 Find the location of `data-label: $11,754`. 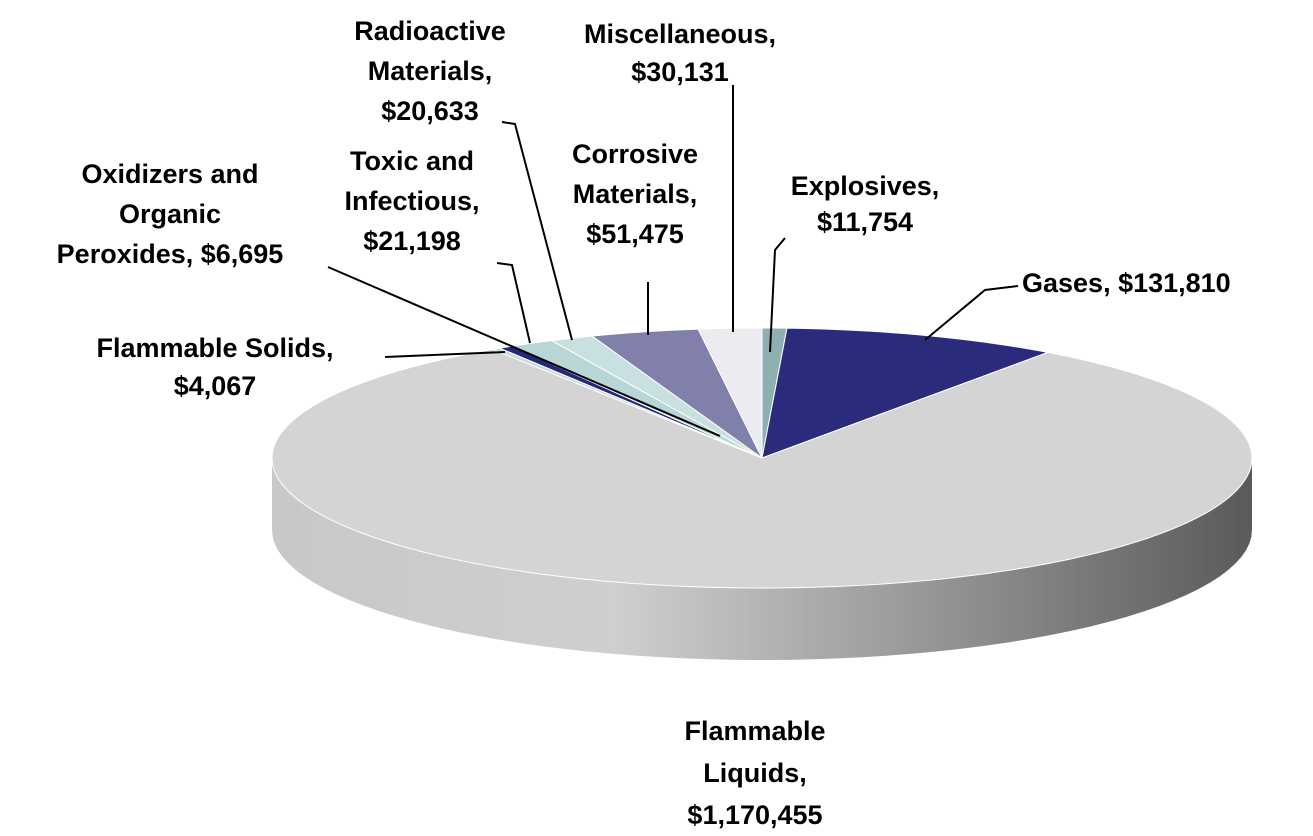

data-label: $11,754 is located at coordinates (865, 222).